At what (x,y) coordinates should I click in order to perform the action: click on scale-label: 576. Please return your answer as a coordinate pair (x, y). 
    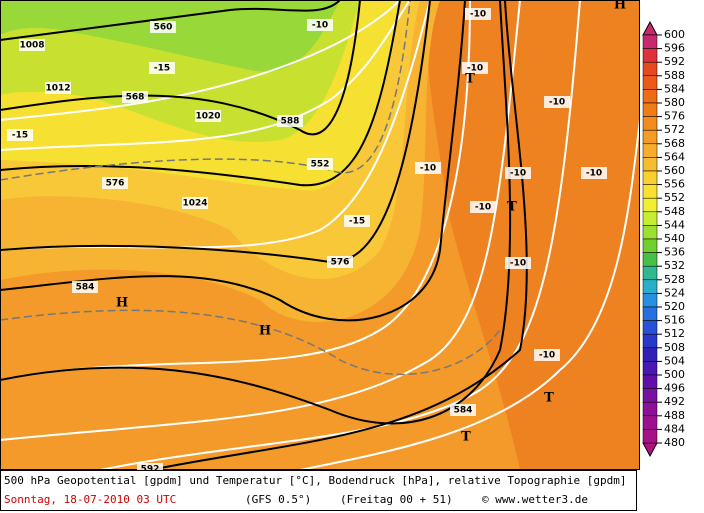
    Looking at the image, I should click on (674, 116).